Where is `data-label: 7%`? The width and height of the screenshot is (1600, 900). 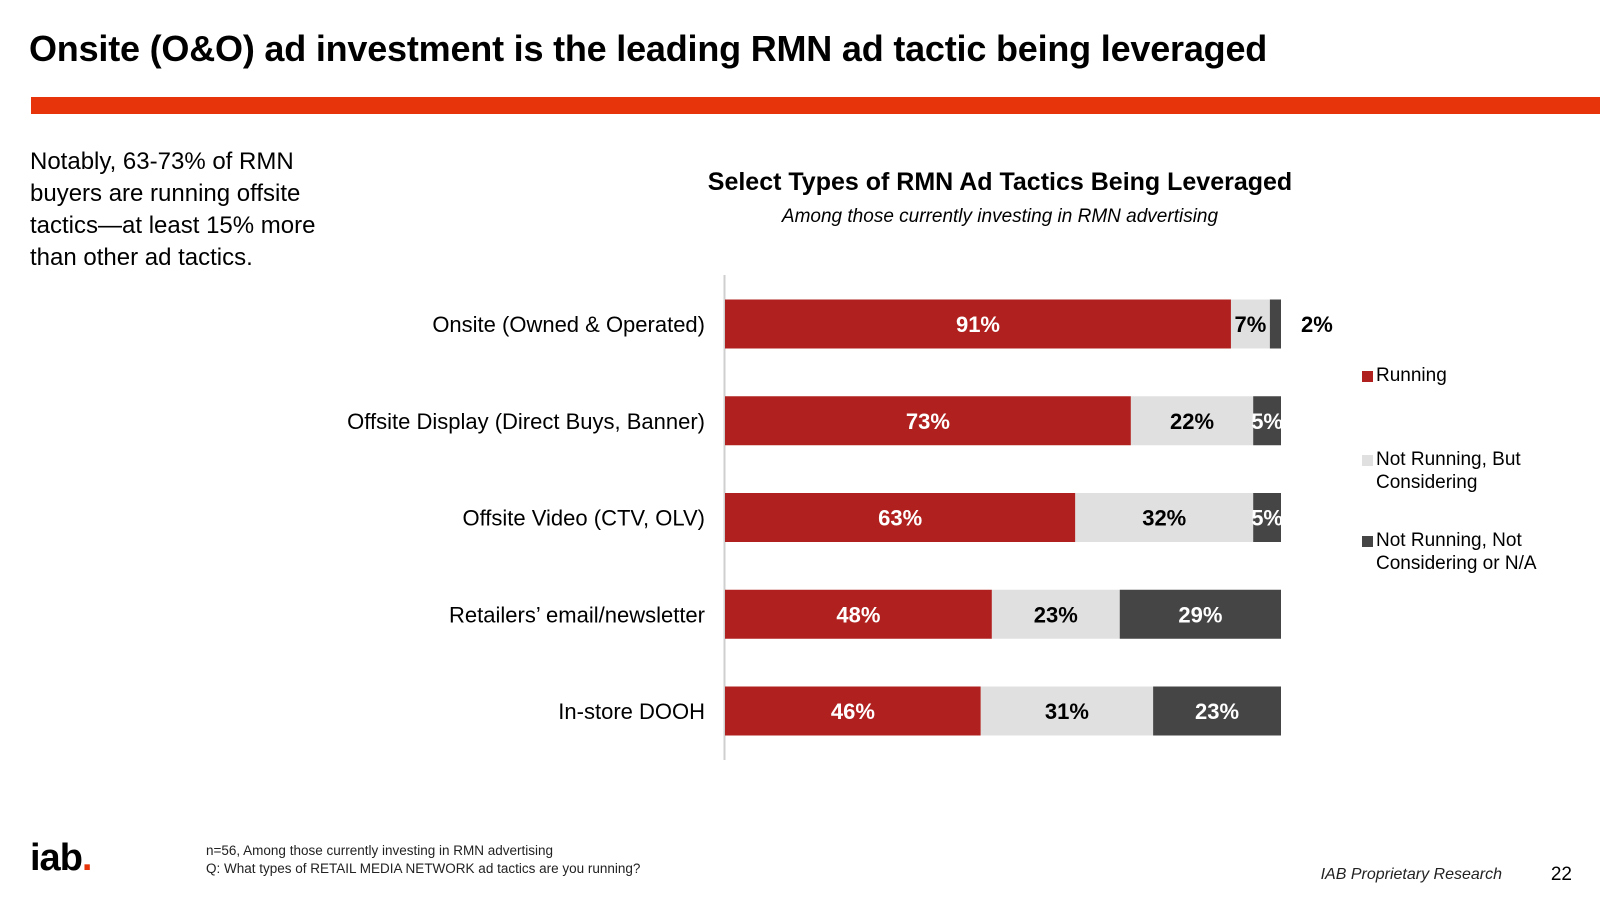
data-label: 7% is located at coordinates (1251, 324).